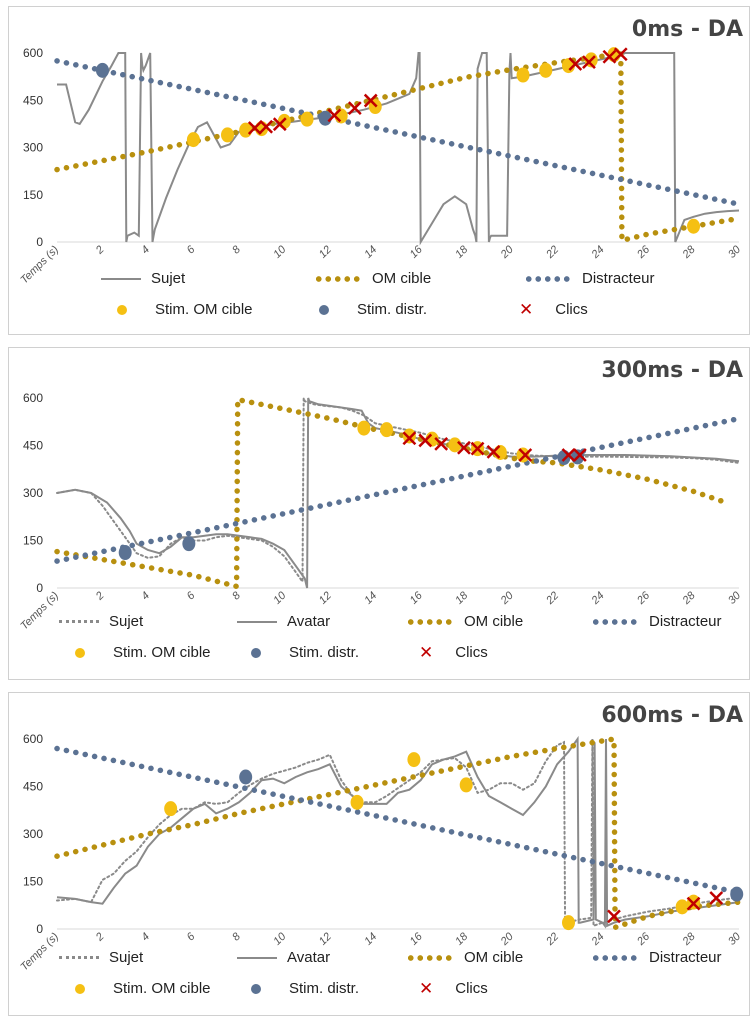  Describe the element at coordinates (462, 252) in the screenshot. I see `x-tick-label: 18` at that location.